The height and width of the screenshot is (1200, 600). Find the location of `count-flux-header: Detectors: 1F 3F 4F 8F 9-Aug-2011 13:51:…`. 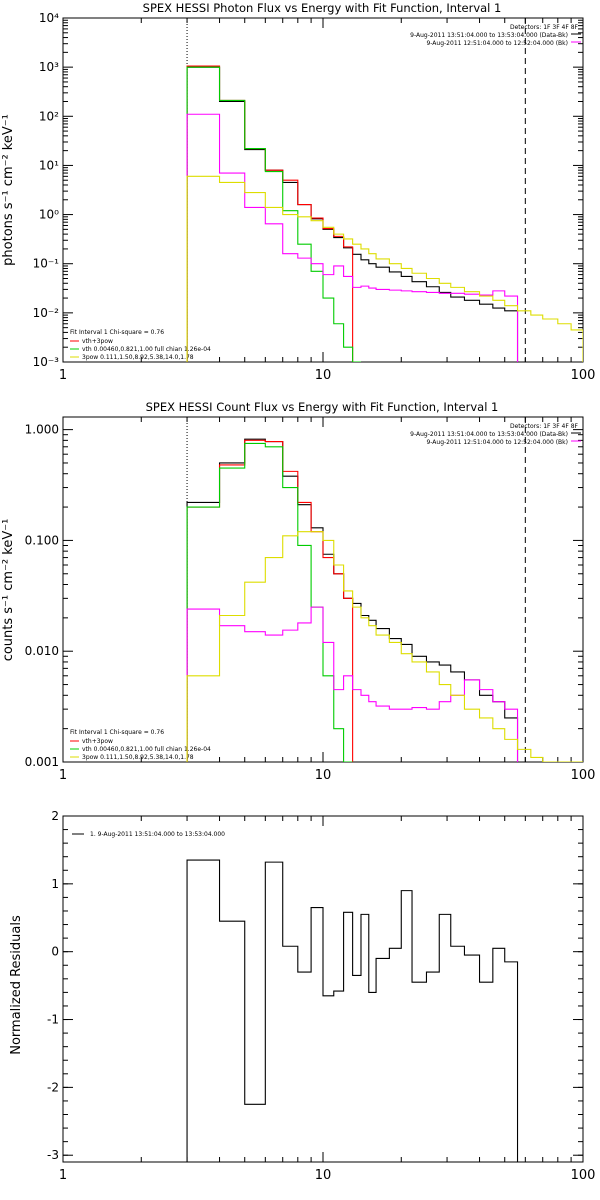

count-flux-header: Detectors: 1F 3F 4F 8F 9-Aug-2011 13:51:… is located at coordinates (494, 434).